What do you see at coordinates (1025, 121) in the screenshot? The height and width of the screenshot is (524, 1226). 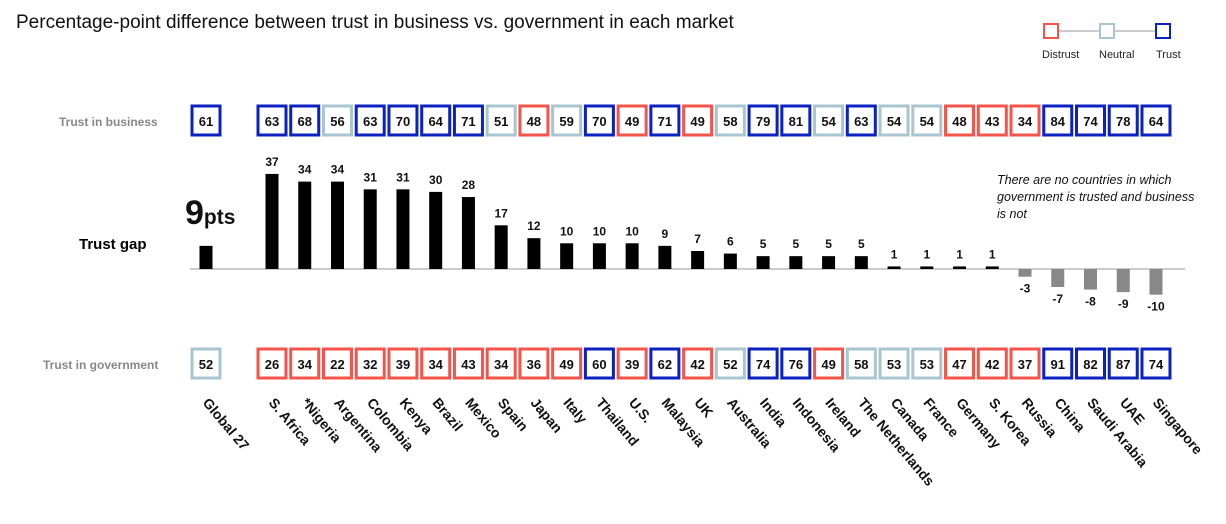 I see `business-box-value: 34` at bounding box center [1025, 121].